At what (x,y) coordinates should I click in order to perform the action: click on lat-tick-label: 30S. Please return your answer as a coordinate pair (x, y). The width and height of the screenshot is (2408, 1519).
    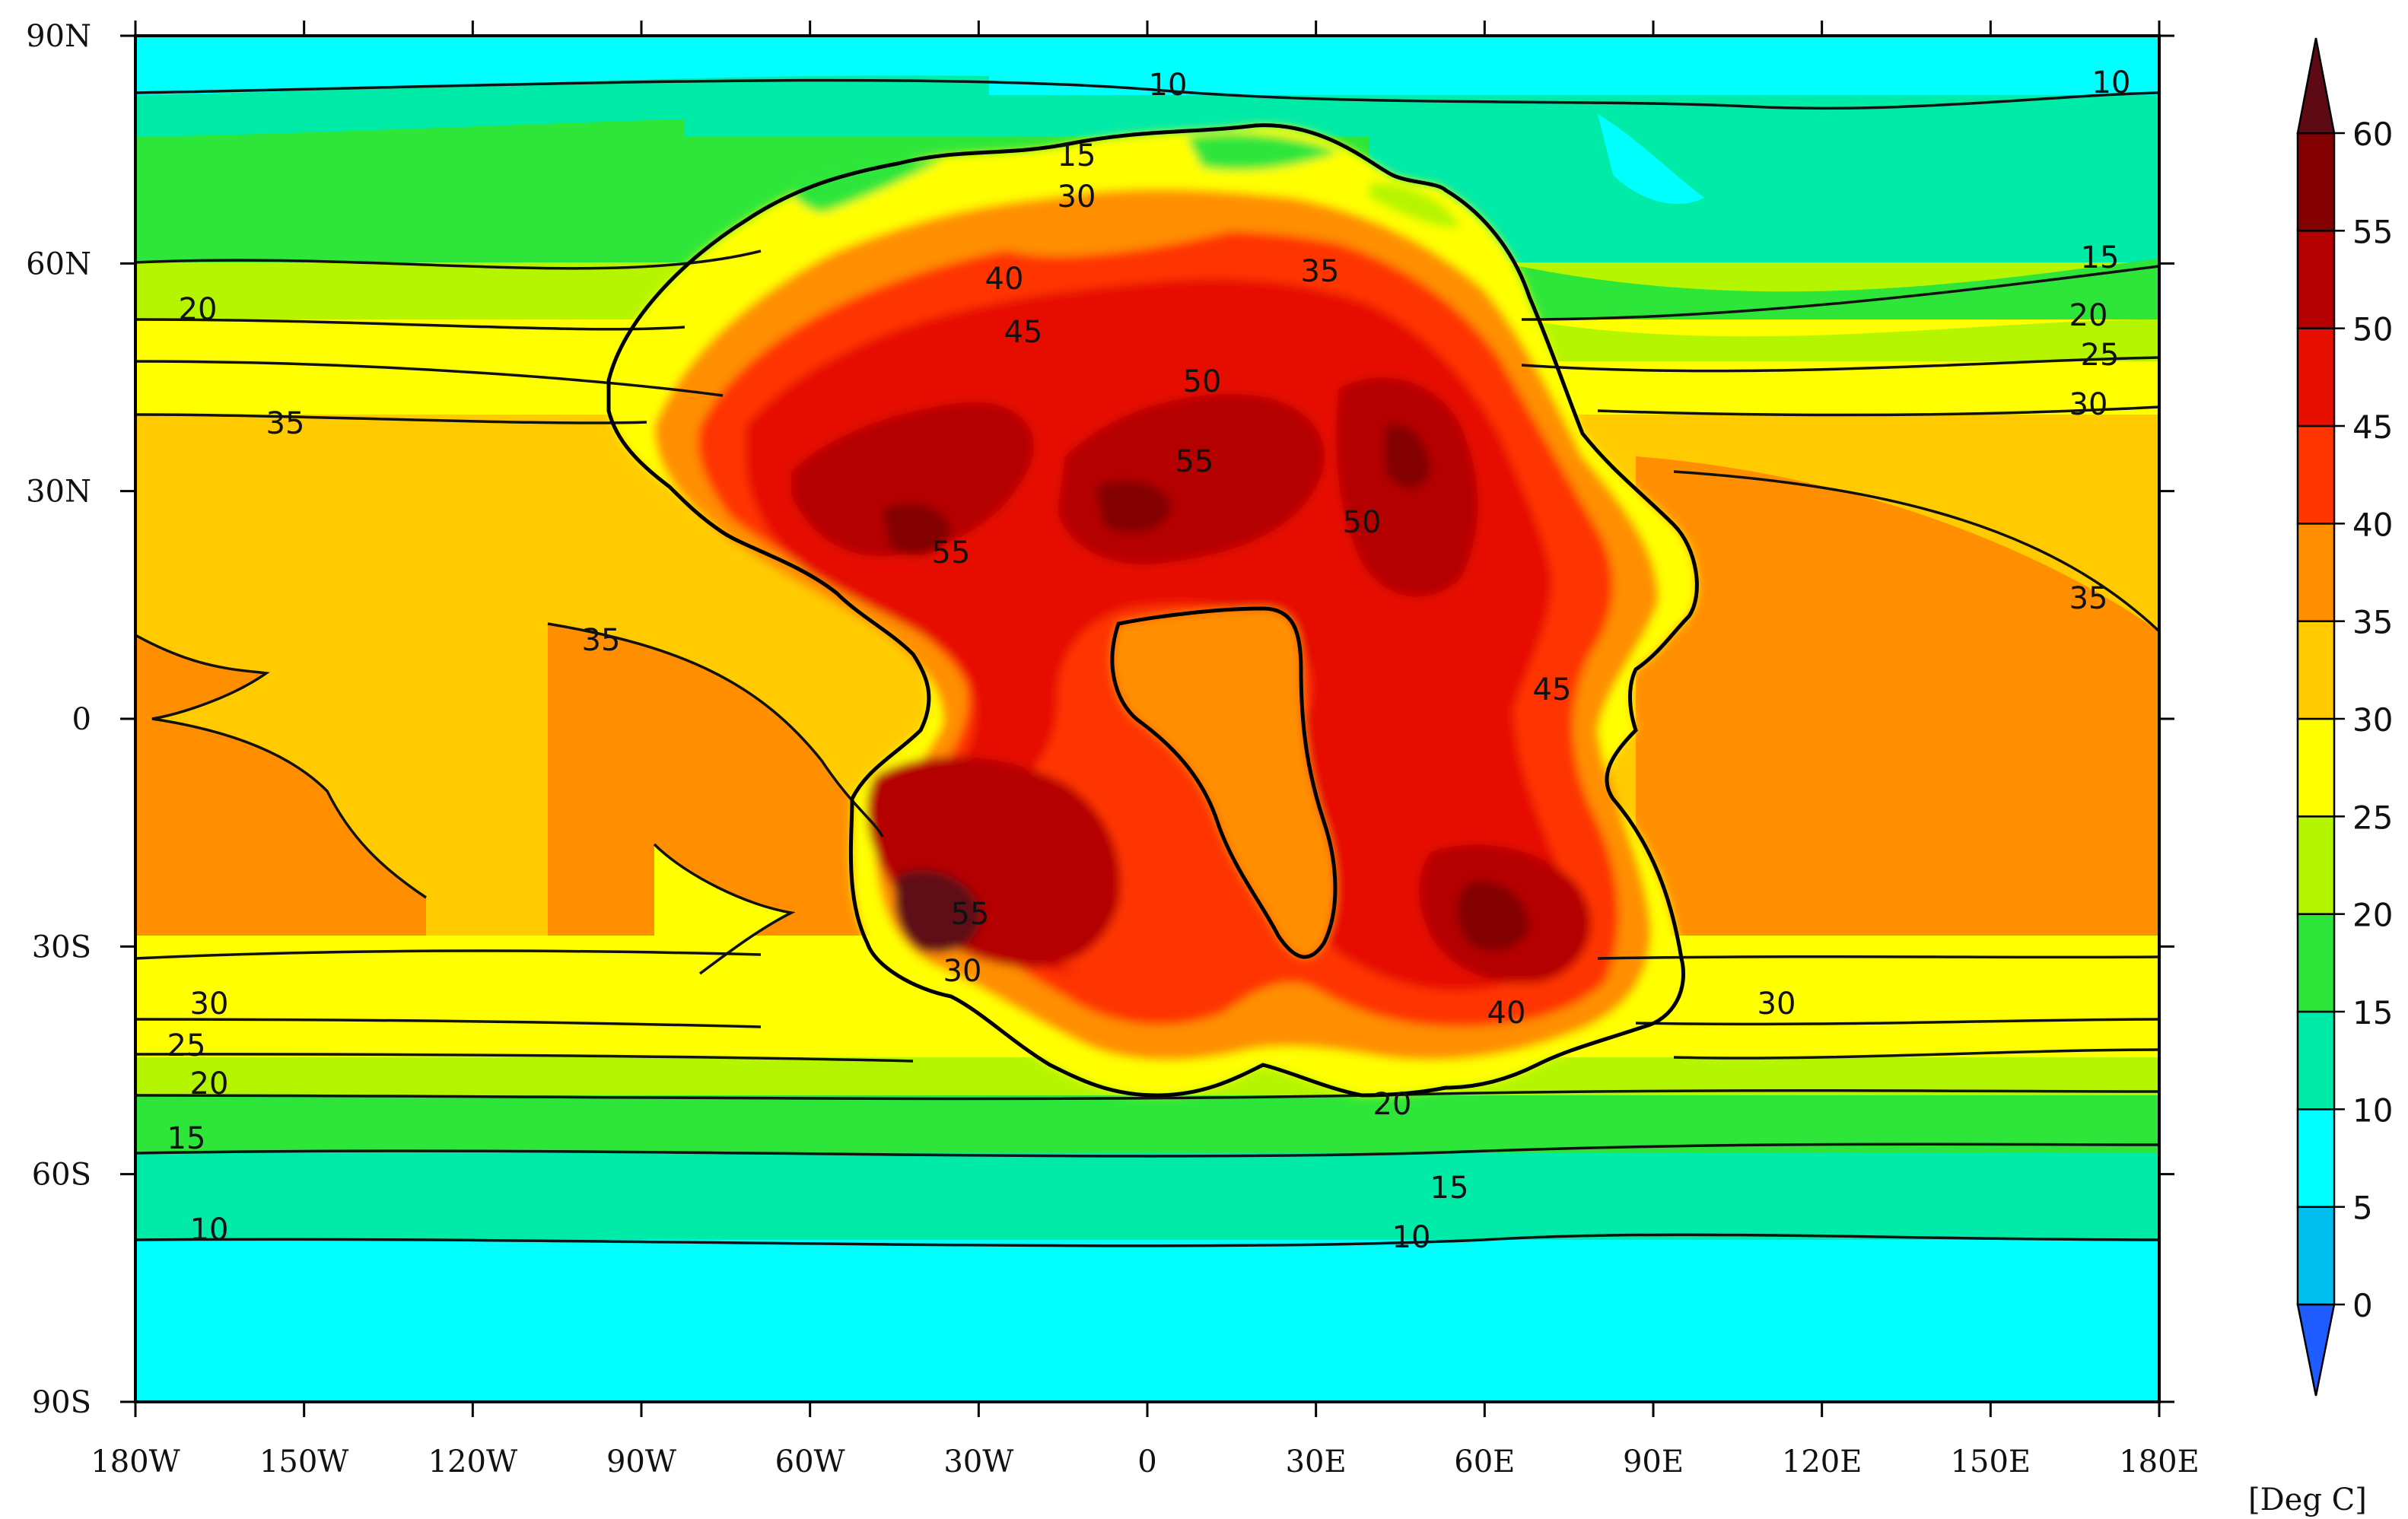
    Looking at the image, I should click on (61, 947).